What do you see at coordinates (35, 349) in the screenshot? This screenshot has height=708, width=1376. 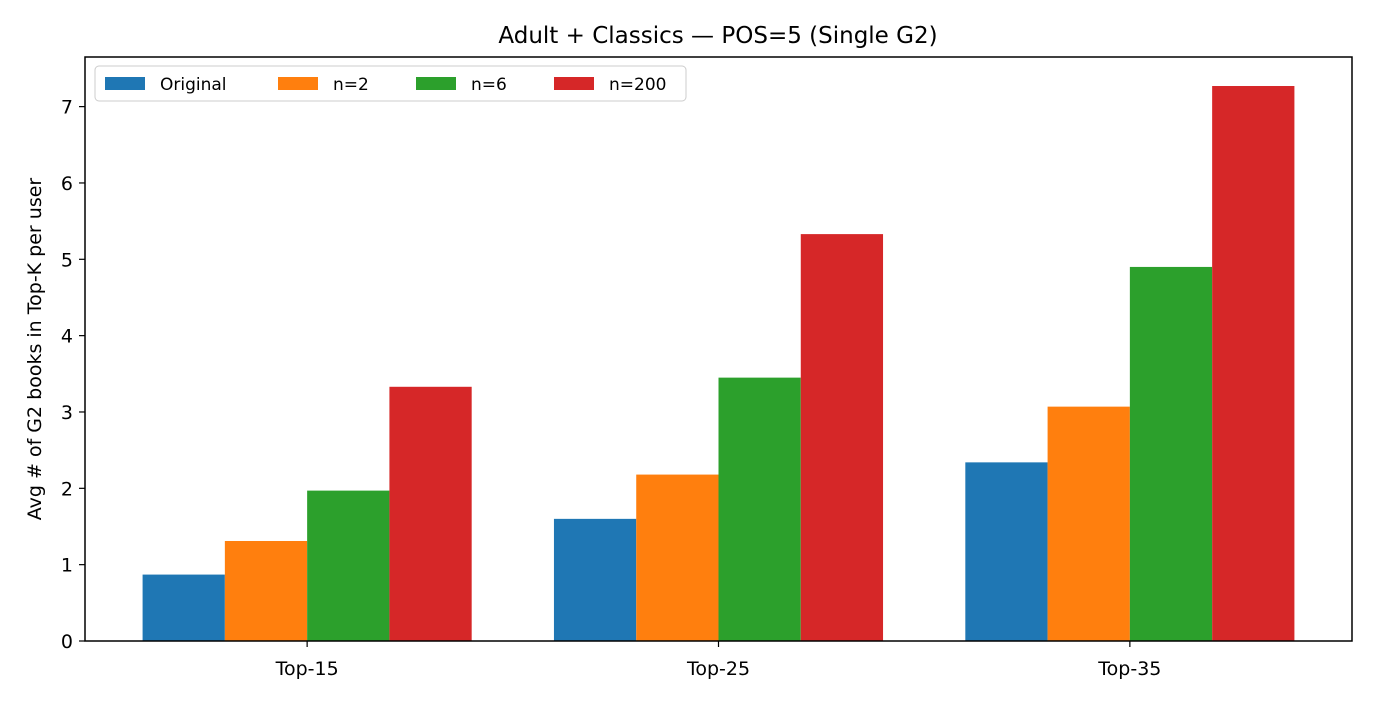 I see `y-axis-label: Avg # of G2 books in Top-K per user` at bounding box center [35, 349].